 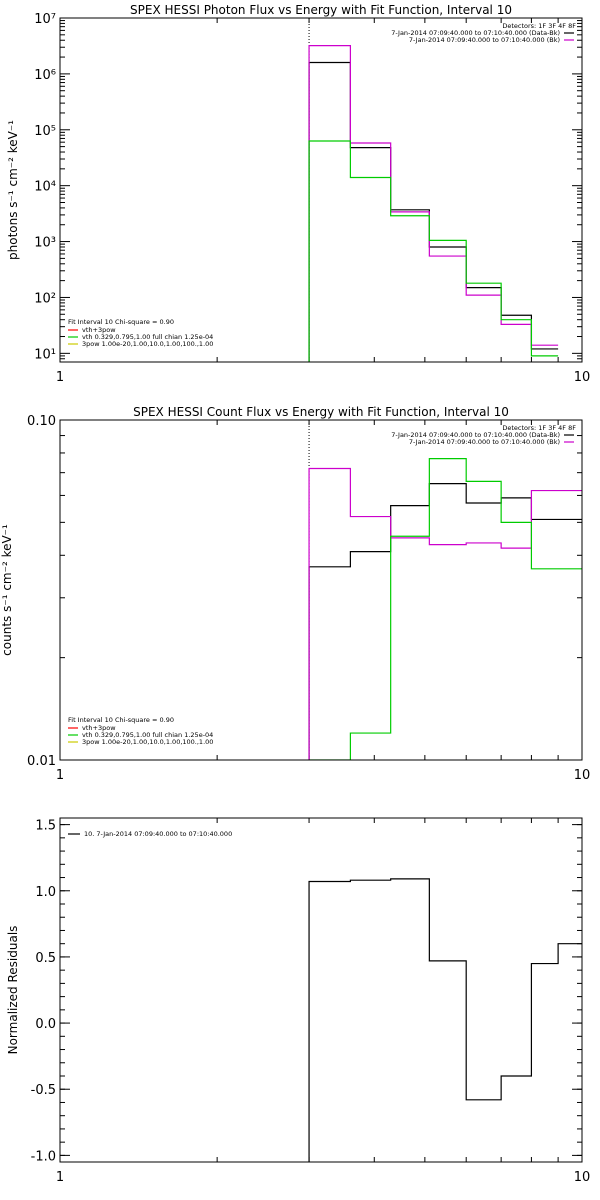 What do you see at coordinates (45, 826) in the screenshot?
I see `y-tick-label: 1.5` at bounding box center [45, 826].